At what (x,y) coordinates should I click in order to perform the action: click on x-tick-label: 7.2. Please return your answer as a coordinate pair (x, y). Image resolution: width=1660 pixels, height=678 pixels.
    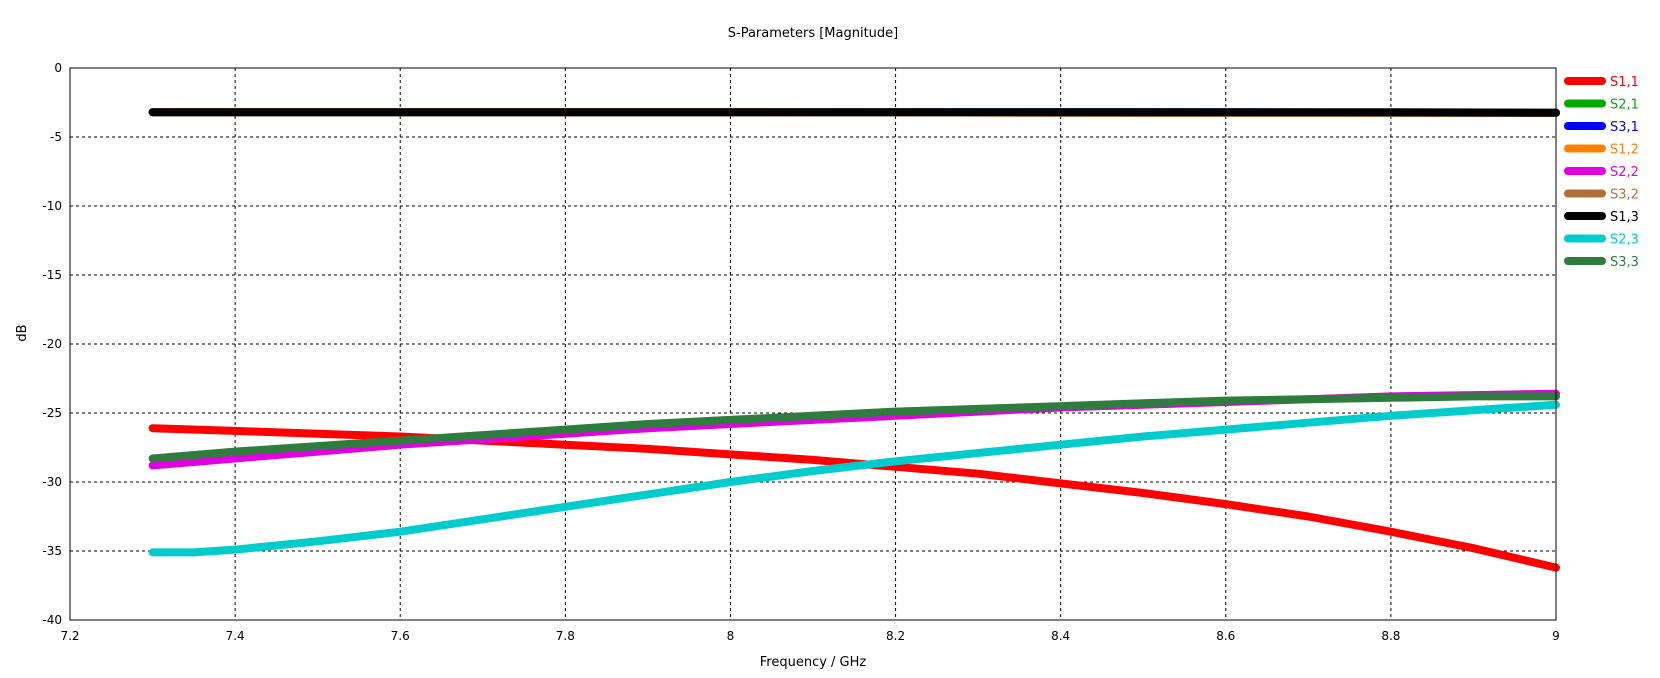
    Looking at the image, I should click on (69, 636).